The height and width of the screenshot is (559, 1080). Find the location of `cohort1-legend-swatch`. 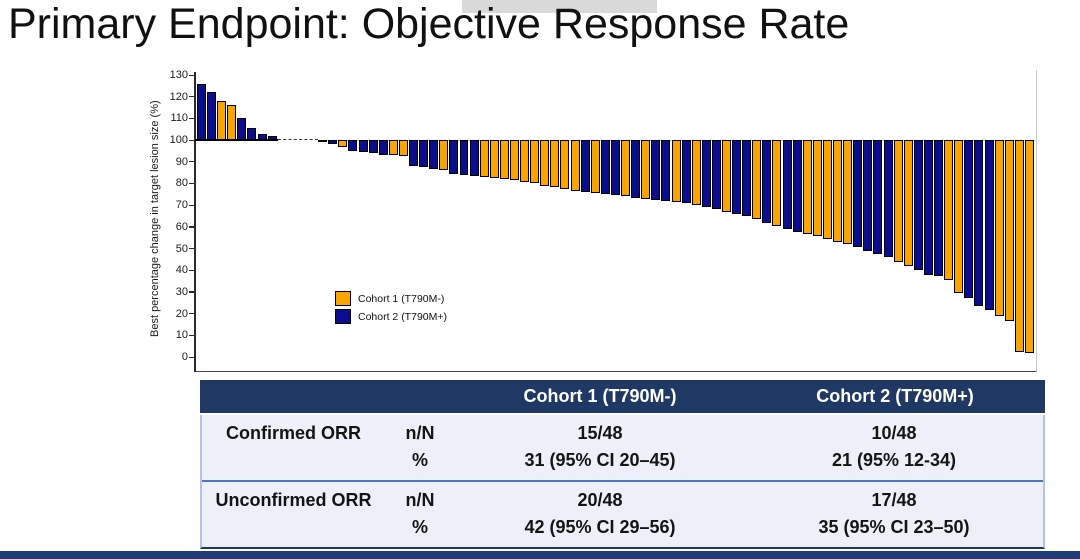

cohort1-legend-swatch is located at coordinates (343, 298).